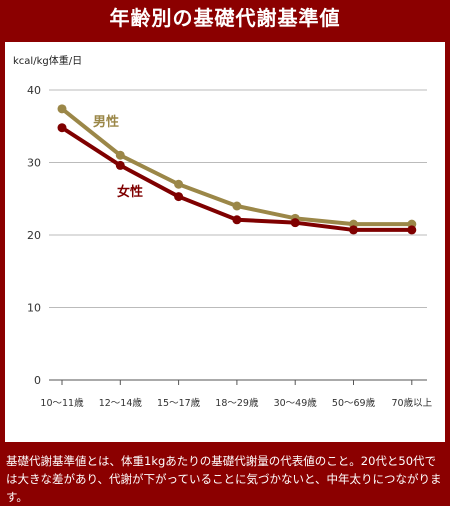  I want to click on x-tick-label: 10〜11歳, so click(62, 403).